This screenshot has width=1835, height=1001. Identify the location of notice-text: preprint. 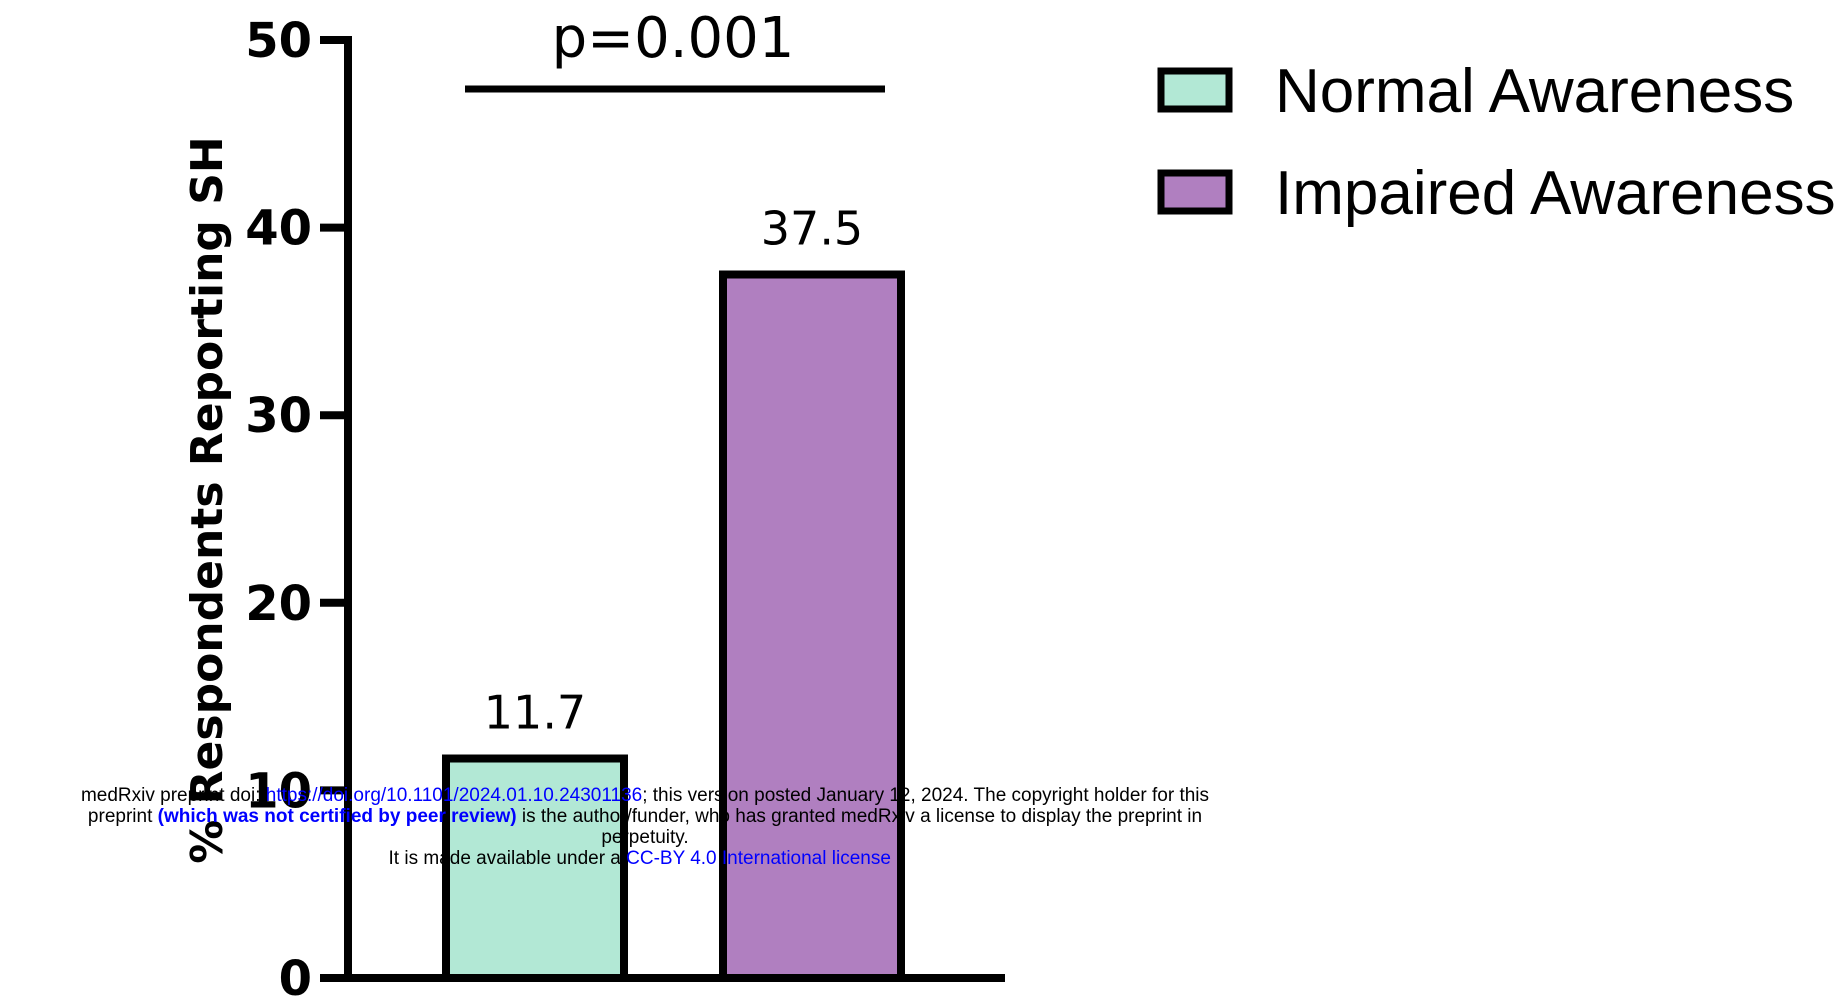
(122, 816).